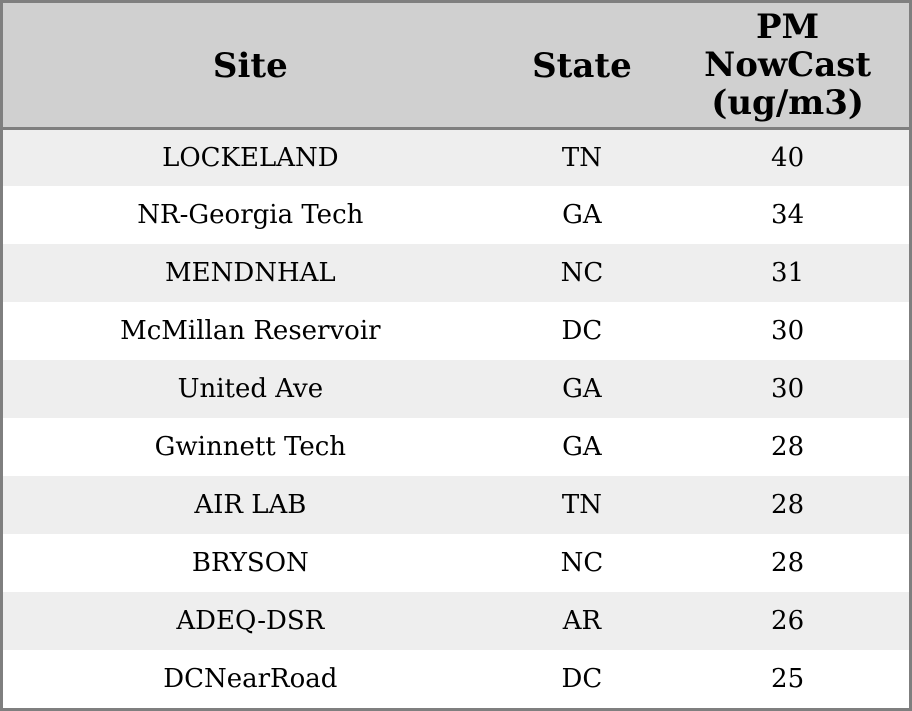  What do you see at coordinates (456, 563) in the screenshot?
I see `table-row: BRYSON NC 28` at bounding box center [456, 563].